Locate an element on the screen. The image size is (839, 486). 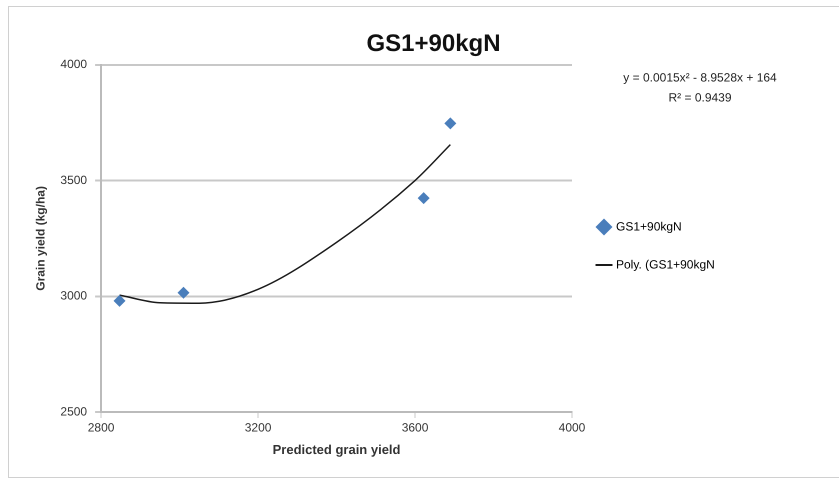
text: R² = 0.9439 is located at coordinates (700, 97).